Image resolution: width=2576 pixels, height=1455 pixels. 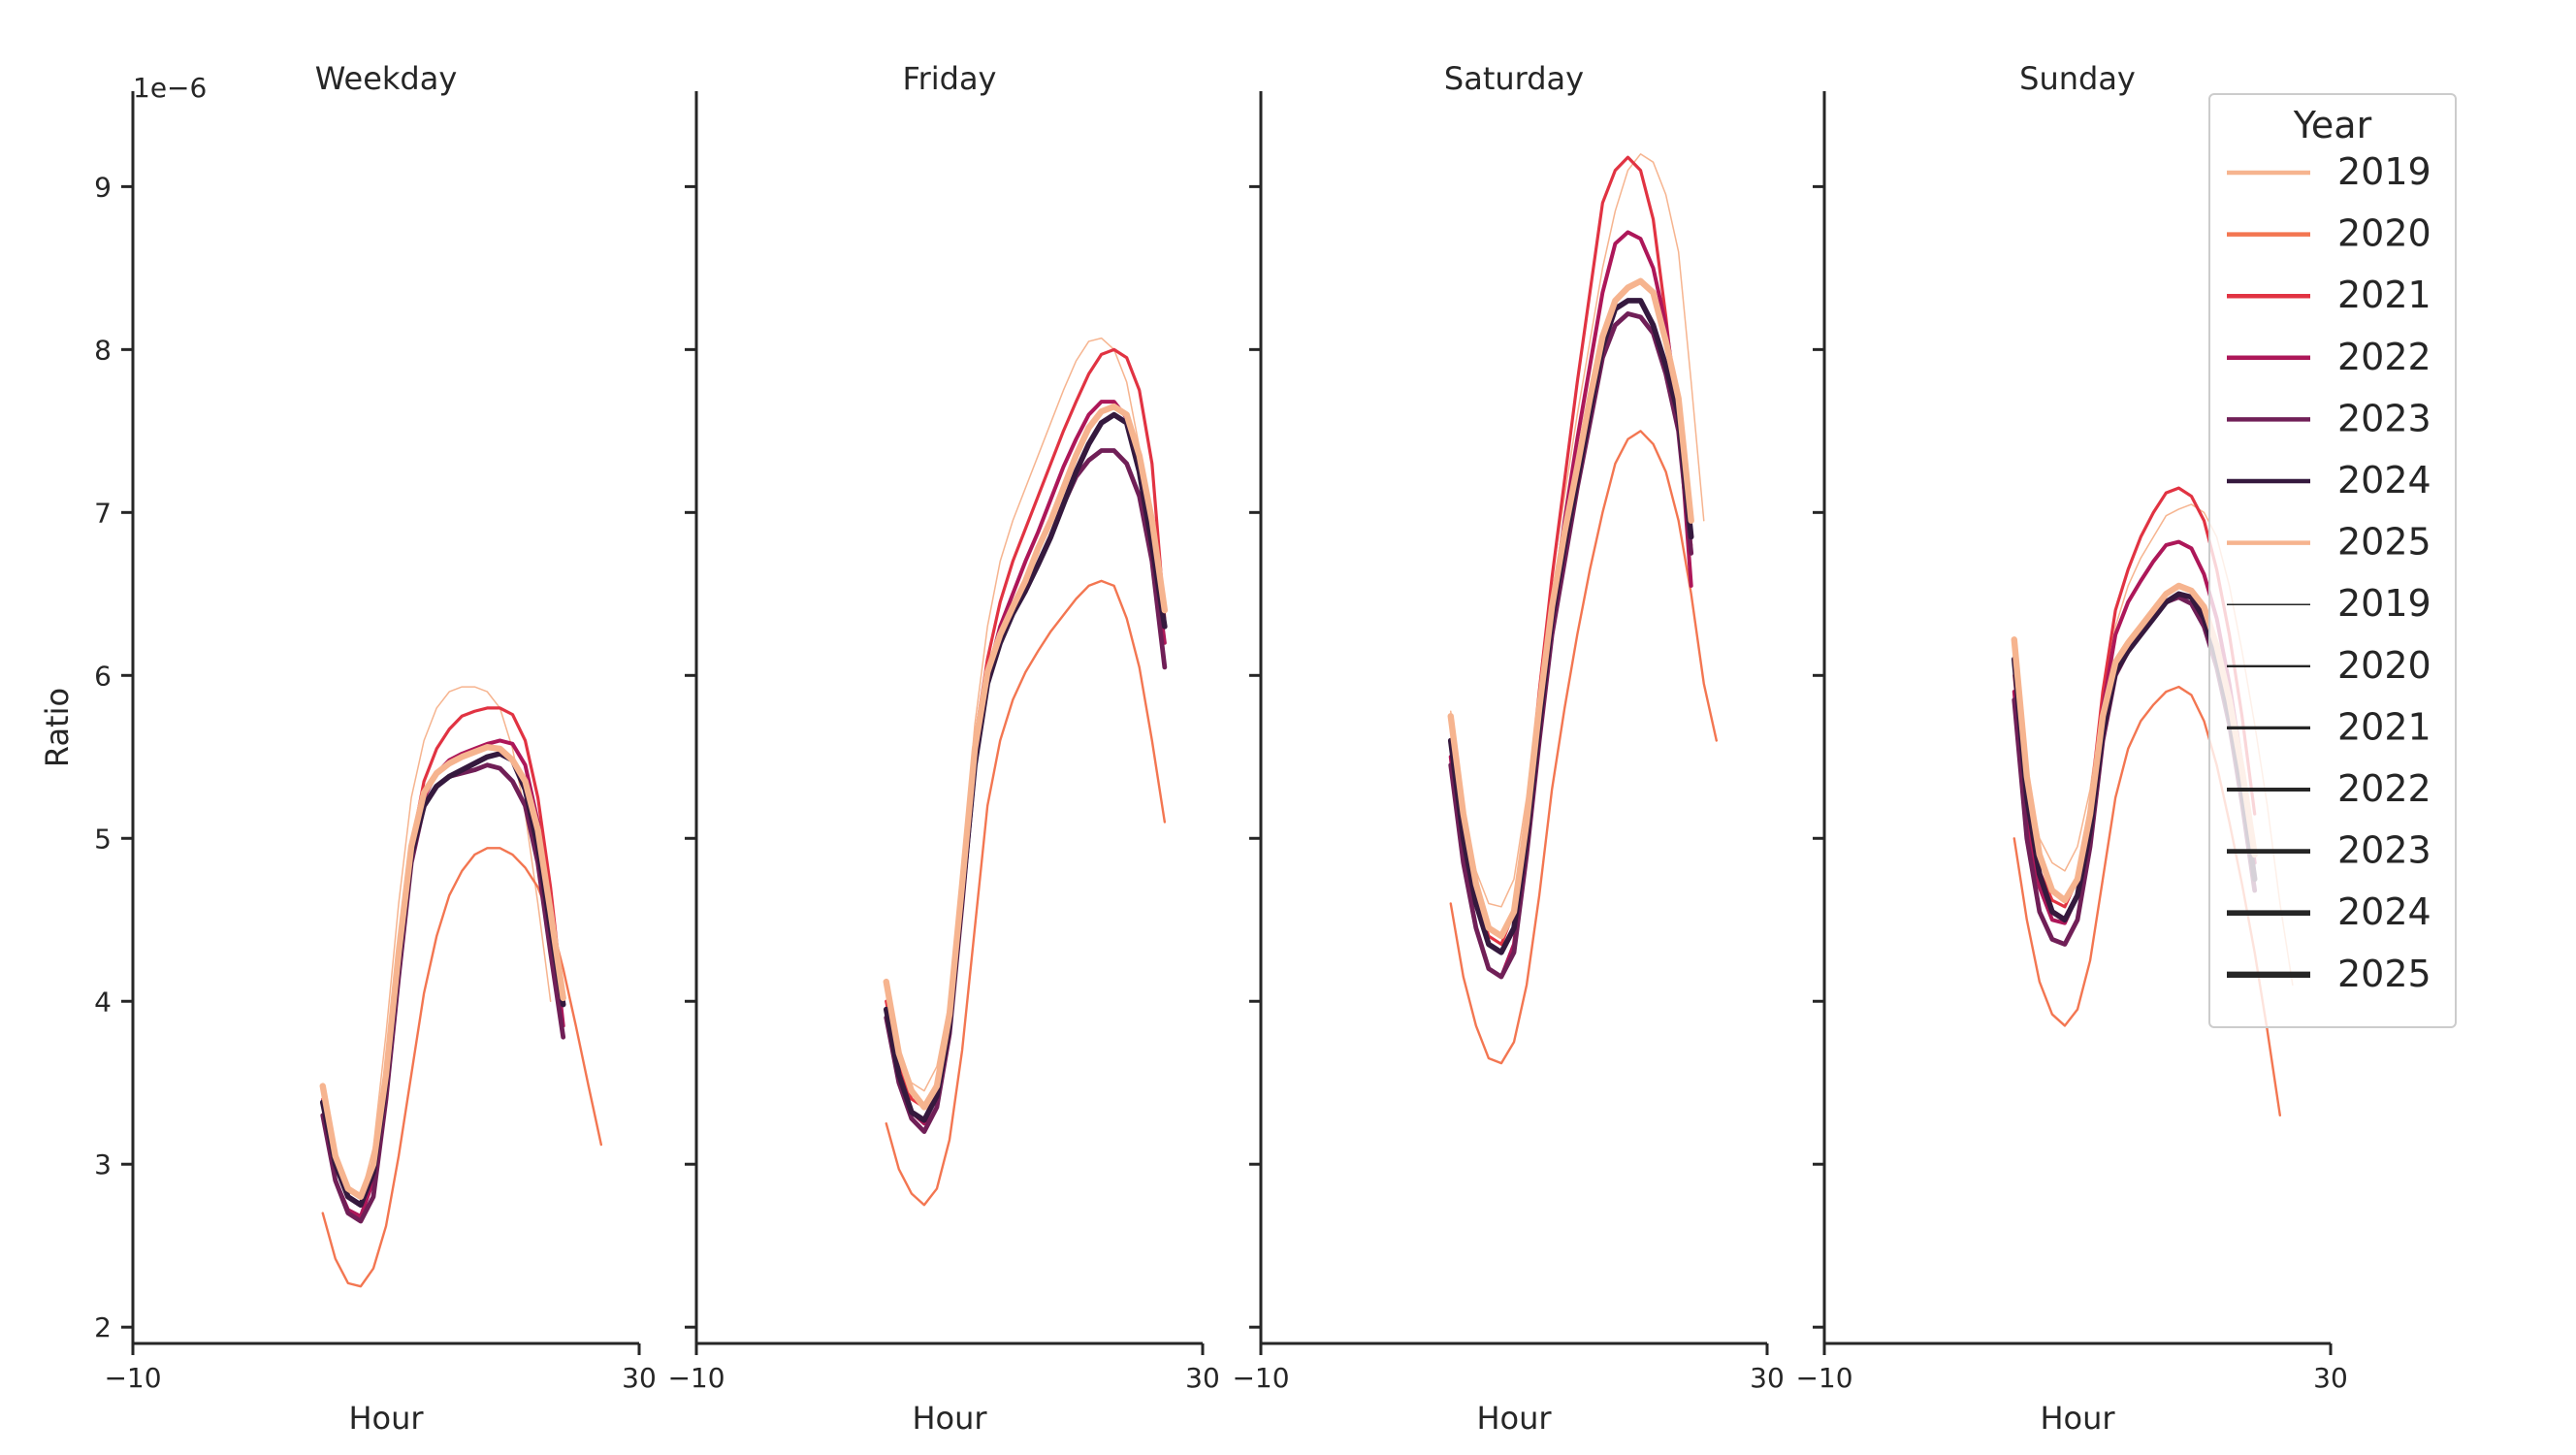 I want to click on legend-frame, so click(x=2332, y=560).